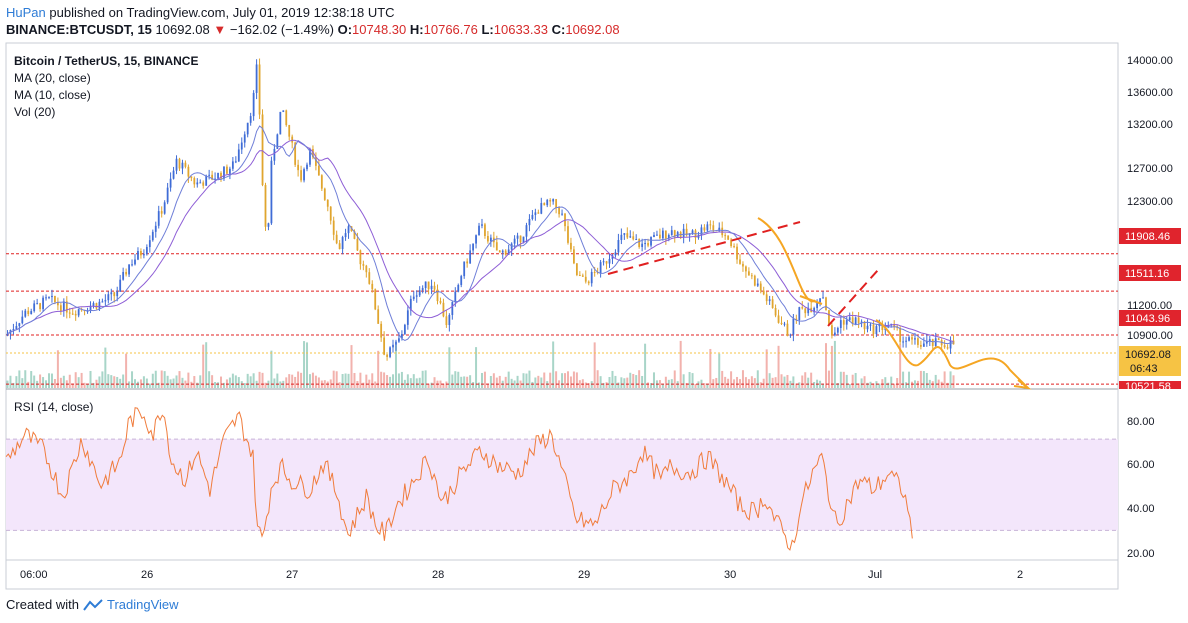 This screenshot has height=623, width=1188. What do you see at coordinates (52, 95) in the screenshot?
I see `ma10-legend: MA (10, close)` at bounding box center [52, 95].